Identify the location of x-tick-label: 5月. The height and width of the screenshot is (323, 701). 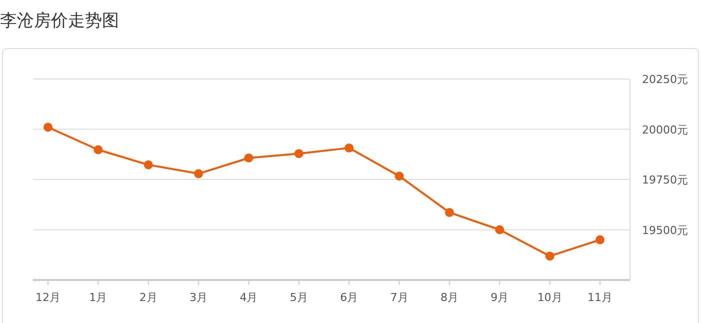
(299, 297).